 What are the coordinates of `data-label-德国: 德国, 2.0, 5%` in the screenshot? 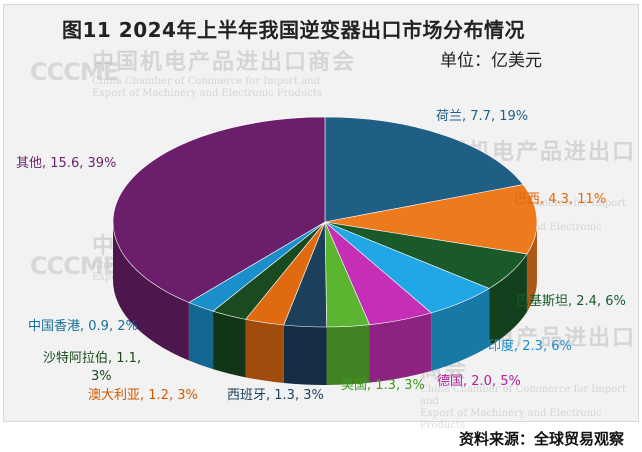 It's located at (479, 381).